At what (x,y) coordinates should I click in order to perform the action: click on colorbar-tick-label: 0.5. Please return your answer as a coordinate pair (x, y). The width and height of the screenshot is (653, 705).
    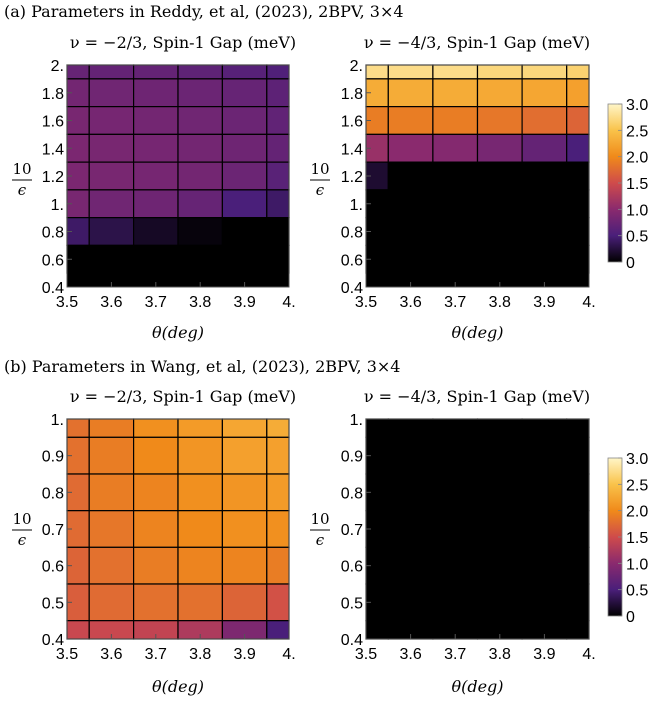
    Looking at the image, I should click on (637, 591).